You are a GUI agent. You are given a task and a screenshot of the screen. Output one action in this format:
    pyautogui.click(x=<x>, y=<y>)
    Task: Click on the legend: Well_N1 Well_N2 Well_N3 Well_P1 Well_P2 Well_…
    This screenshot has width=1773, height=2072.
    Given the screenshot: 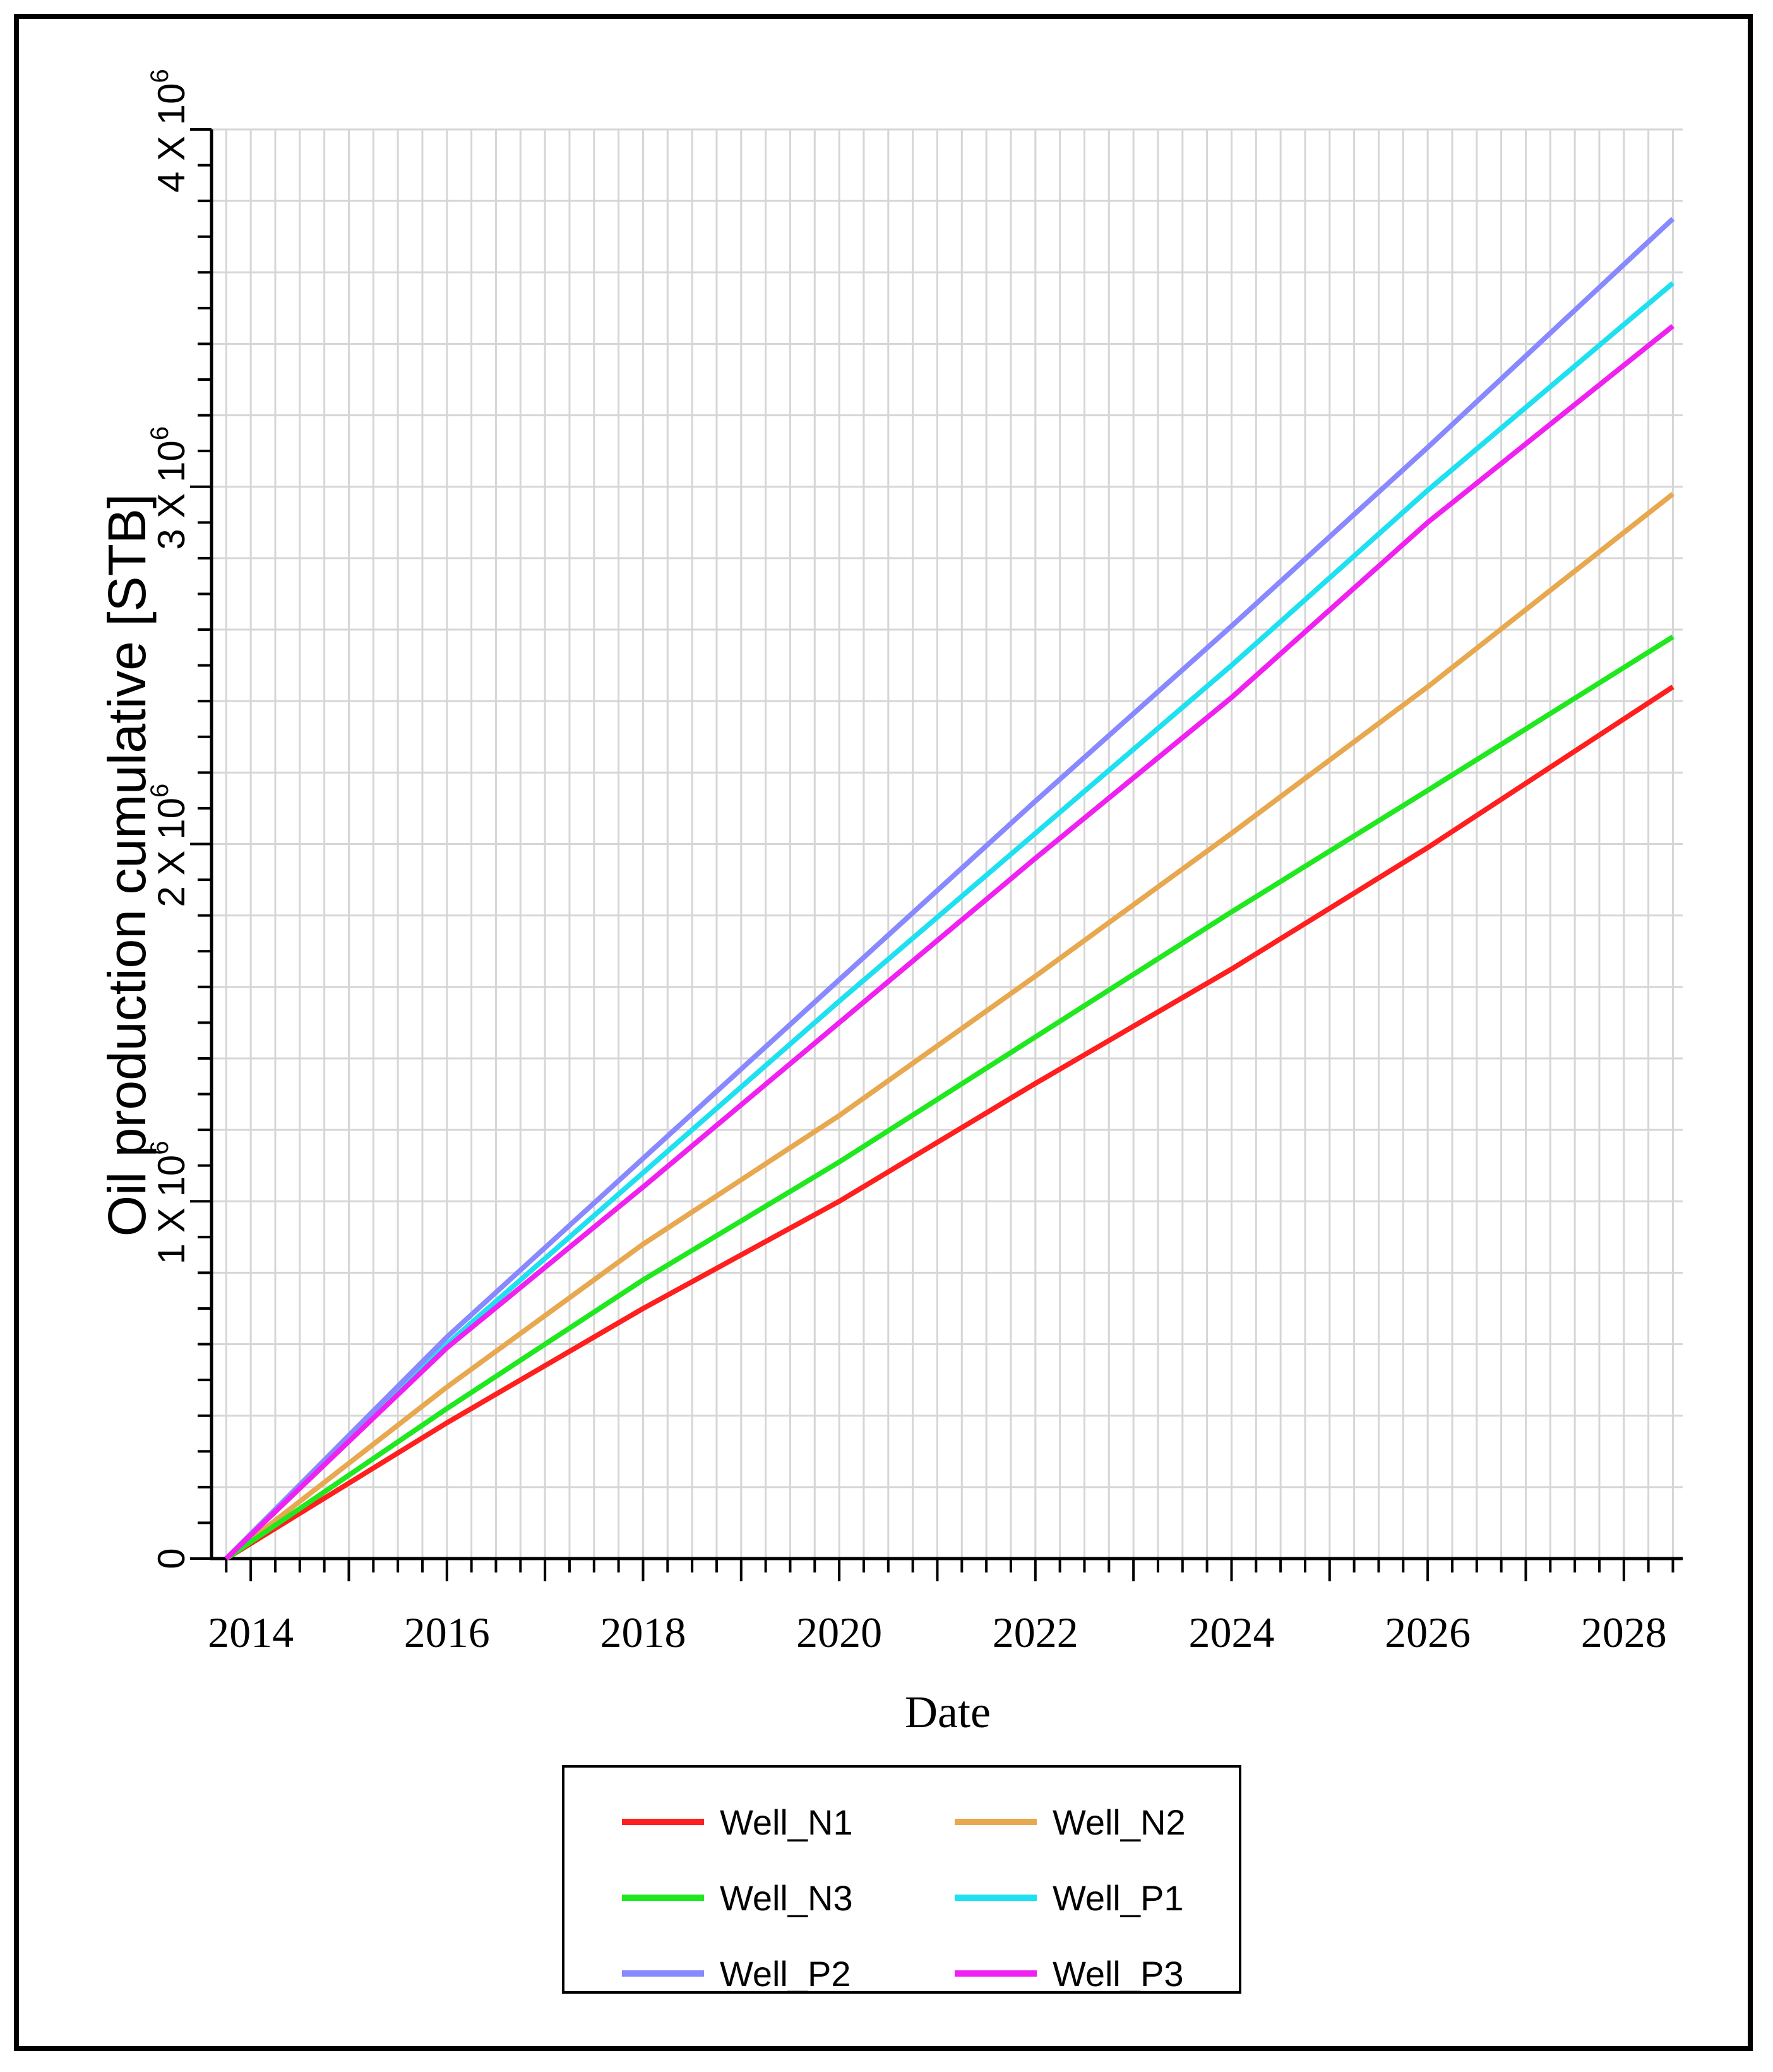 What is the action you would take?
    pyautogui.click(x=901, y=1879)
    